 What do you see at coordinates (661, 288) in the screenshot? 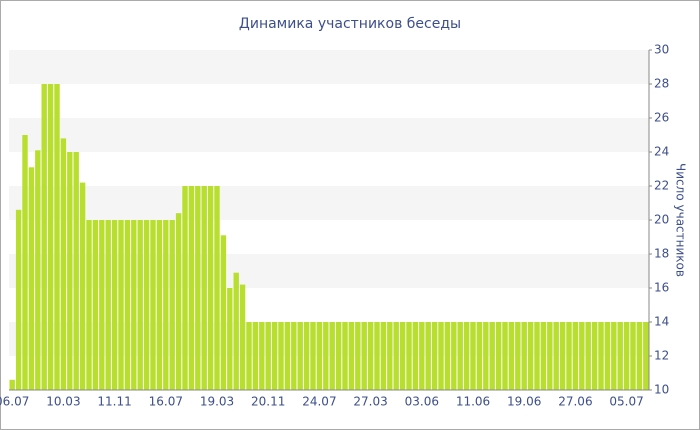
I see `y-tick-label: 16` at bounding box center [661, 288].